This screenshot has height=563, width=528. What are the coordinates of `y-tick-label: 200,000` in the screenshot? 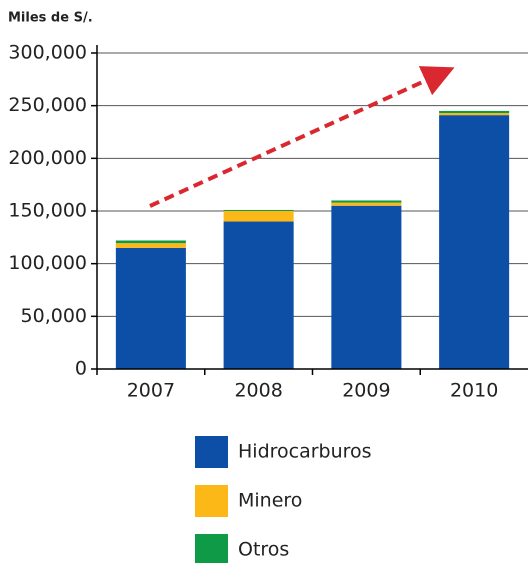 It's located at (47, 158).